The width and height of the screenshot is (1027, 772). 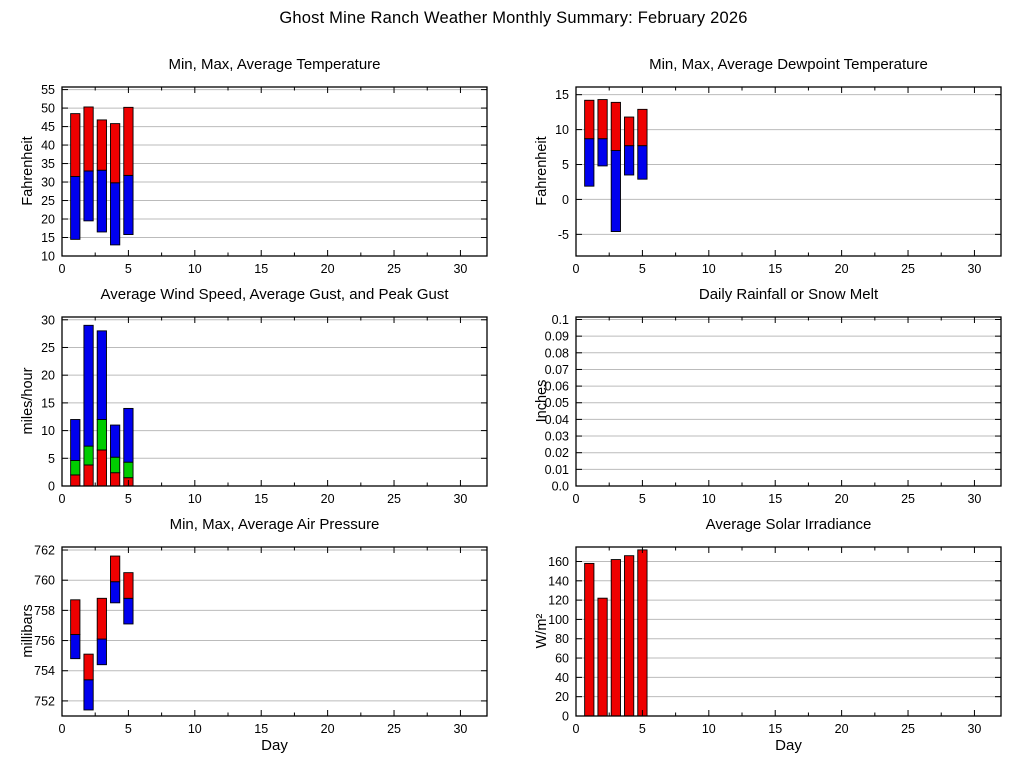 What do you see at coordinates (562, 659) in the screenshot?
I see `y-tick-label: 60` at bounding box center [562, 659].